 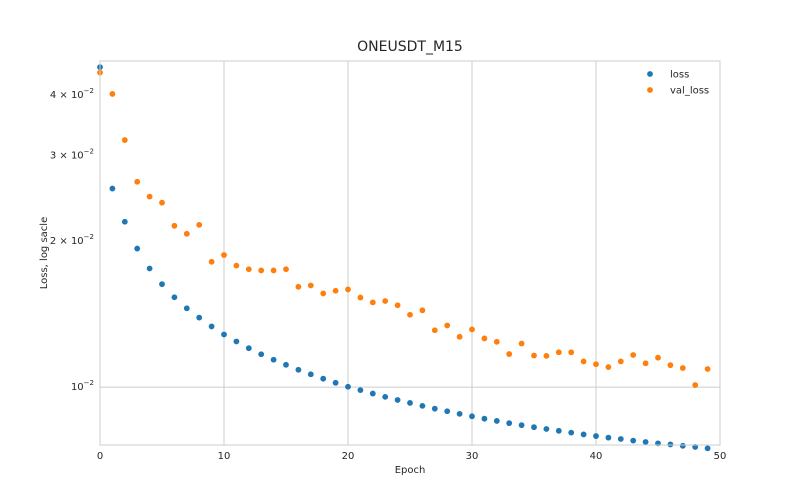 What do you see at coordinates (596, 456) in the screenshot?
I see `x-tick-label: 40` at bounding box center [596, 456].